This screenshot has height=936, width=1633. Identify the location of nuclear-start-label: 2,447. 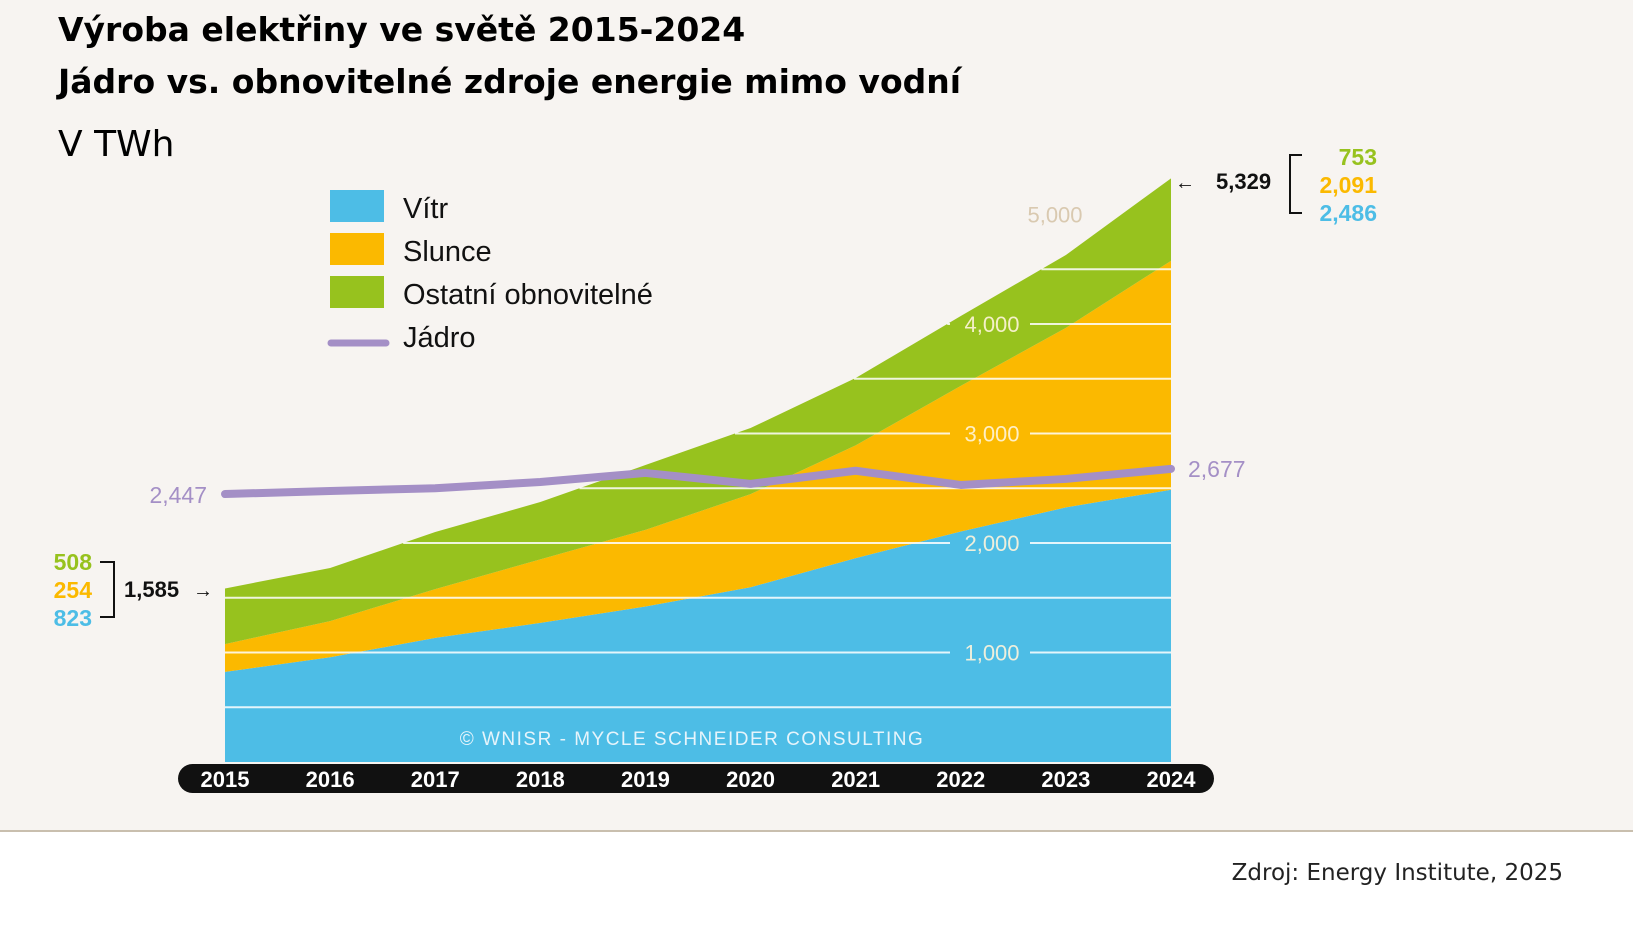
(178, 495).